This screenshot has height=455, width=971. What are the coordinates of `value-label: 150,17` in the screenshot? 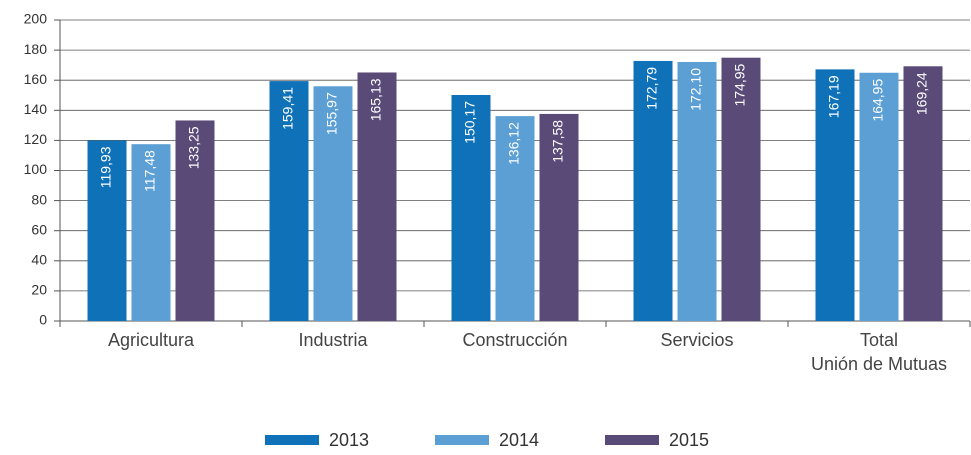 It's located at (470, 122).